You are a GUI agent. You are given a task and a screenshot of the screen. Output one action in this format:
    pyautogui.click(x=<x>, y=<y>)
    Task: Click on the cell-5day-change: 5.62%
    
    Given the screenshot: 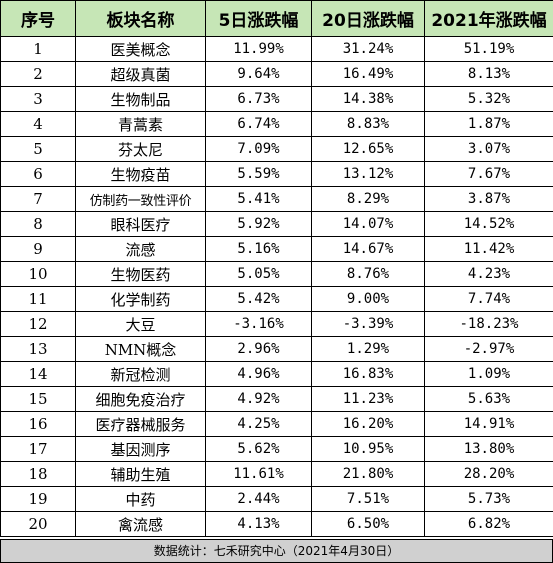 What is the action you would take?
    pyautogui.click(x=258, y=449)
    